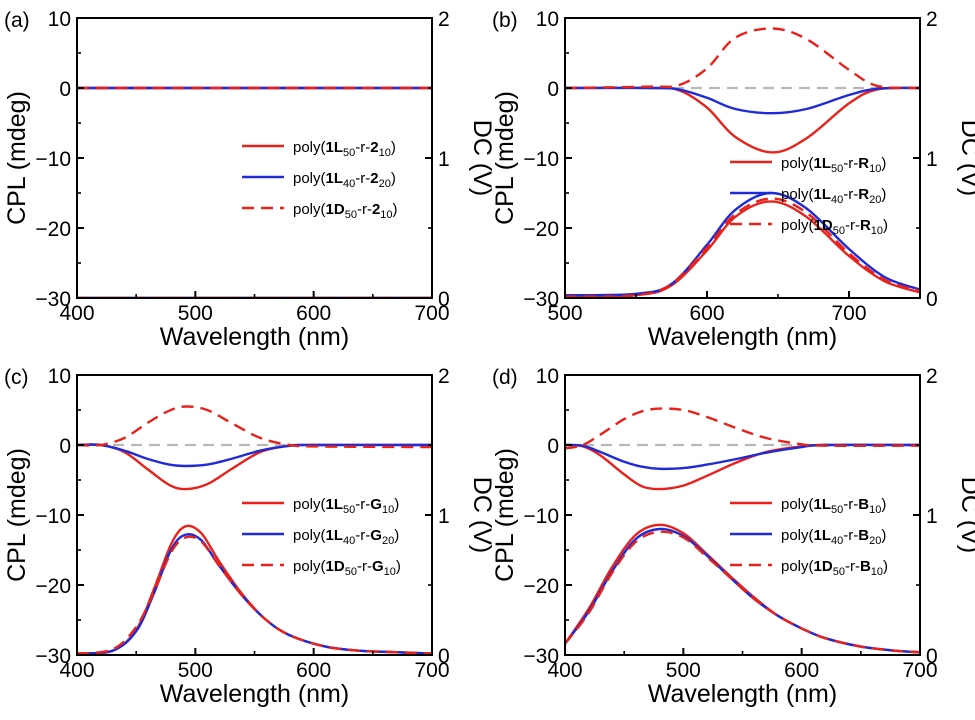 Image resolution: width=975 pixels, height=720 pixels. I want to click on panel-label: (b), so click(505, 20).